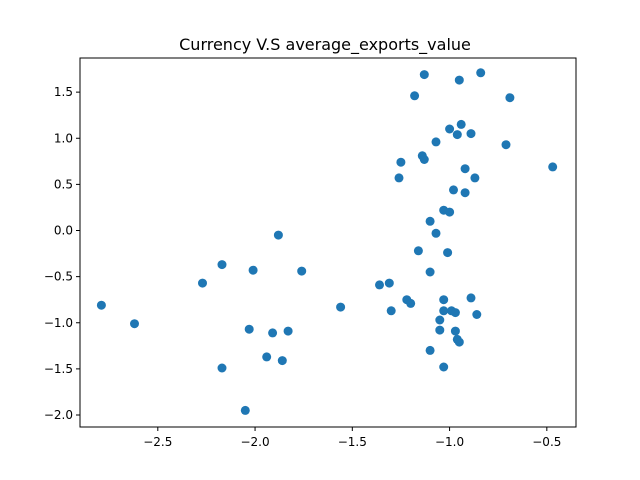 This screenshot has width=640, height=480. I want to click on x-tick-label: −1.0, so click(449, 442).